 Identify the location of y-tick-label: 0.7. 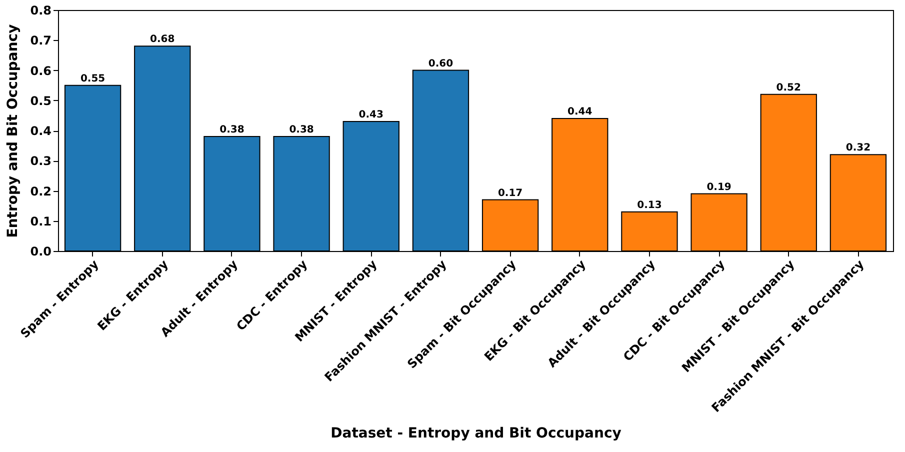
(41, 41).